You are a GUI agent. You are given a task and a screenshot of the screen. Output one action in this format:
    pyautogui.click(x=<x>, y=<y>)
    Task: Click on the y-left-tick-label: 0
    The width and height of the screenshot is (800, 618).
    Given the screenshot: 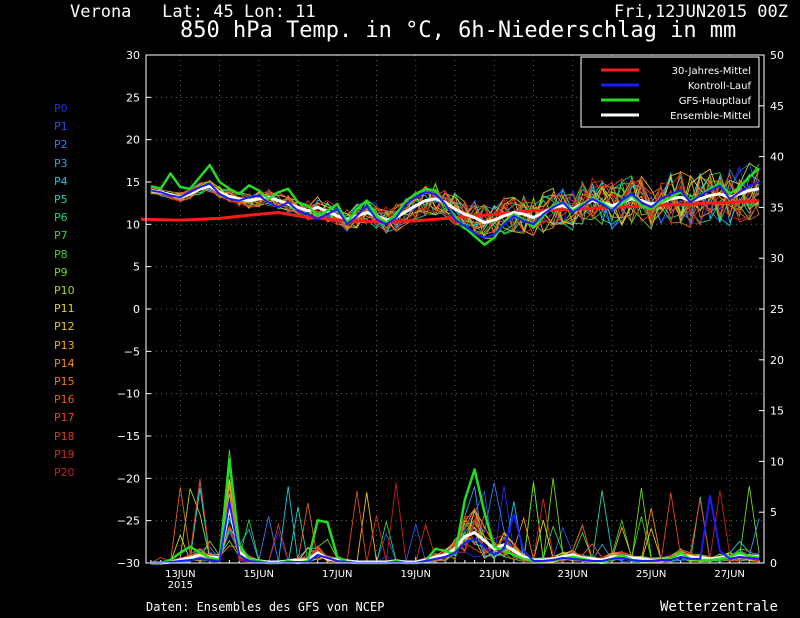 What is the action you would take?
    pyautogui.click(x=136, y=309)
    